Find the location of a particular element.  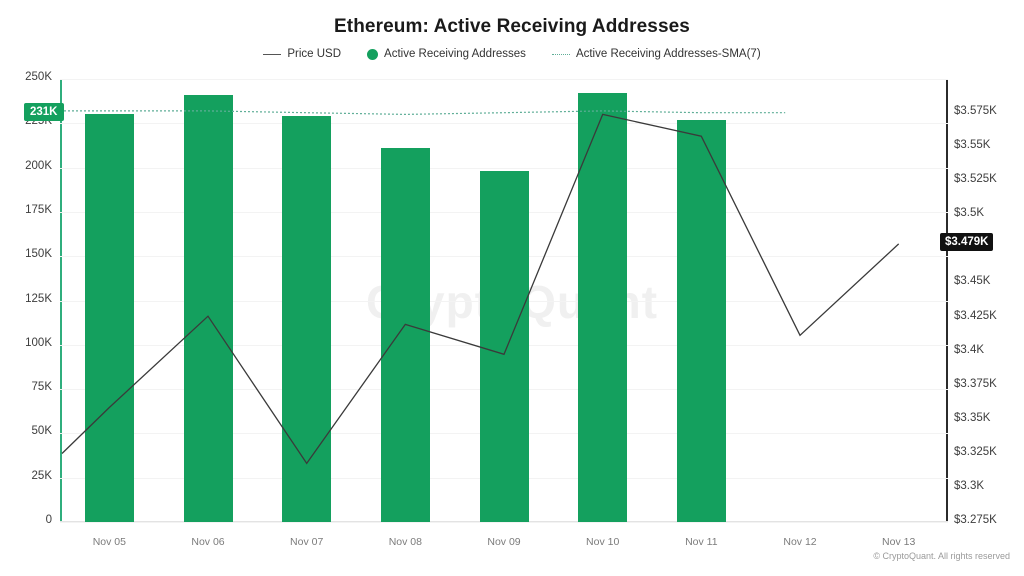

y-axis-left-tick: 0 is located at coordinates (48, 520).